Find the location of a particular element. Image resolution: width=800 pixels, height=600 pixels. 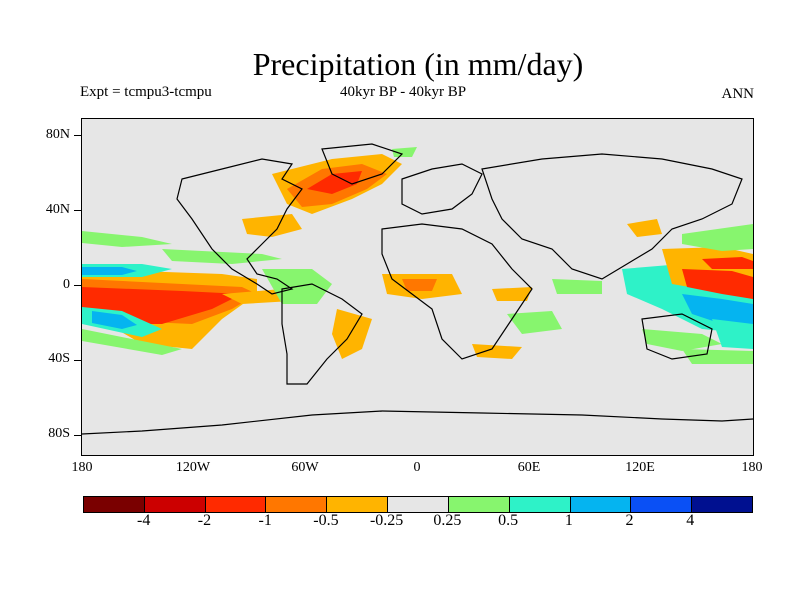

period-label: 40kyr BP - 40kyr BP is located at coordinates (403, 92).